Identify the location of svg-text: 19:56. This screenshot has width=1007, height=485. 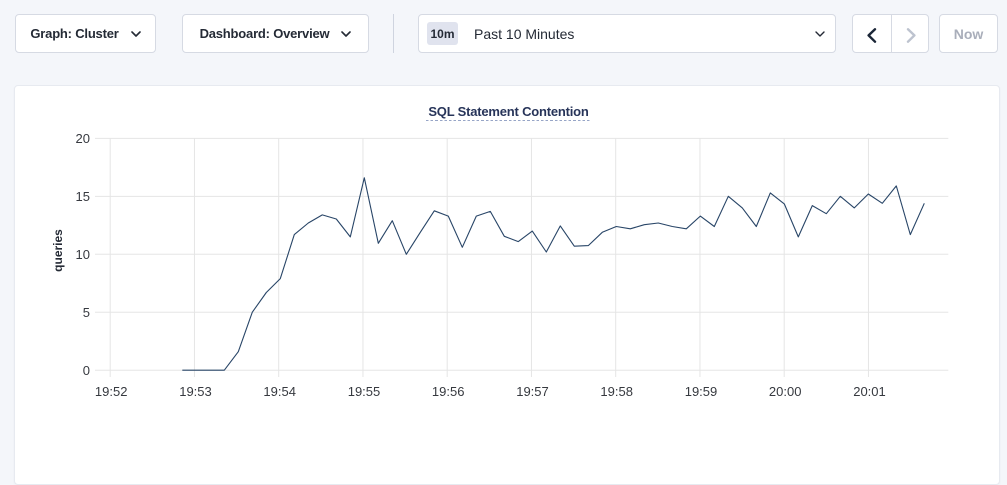
(448, 391).